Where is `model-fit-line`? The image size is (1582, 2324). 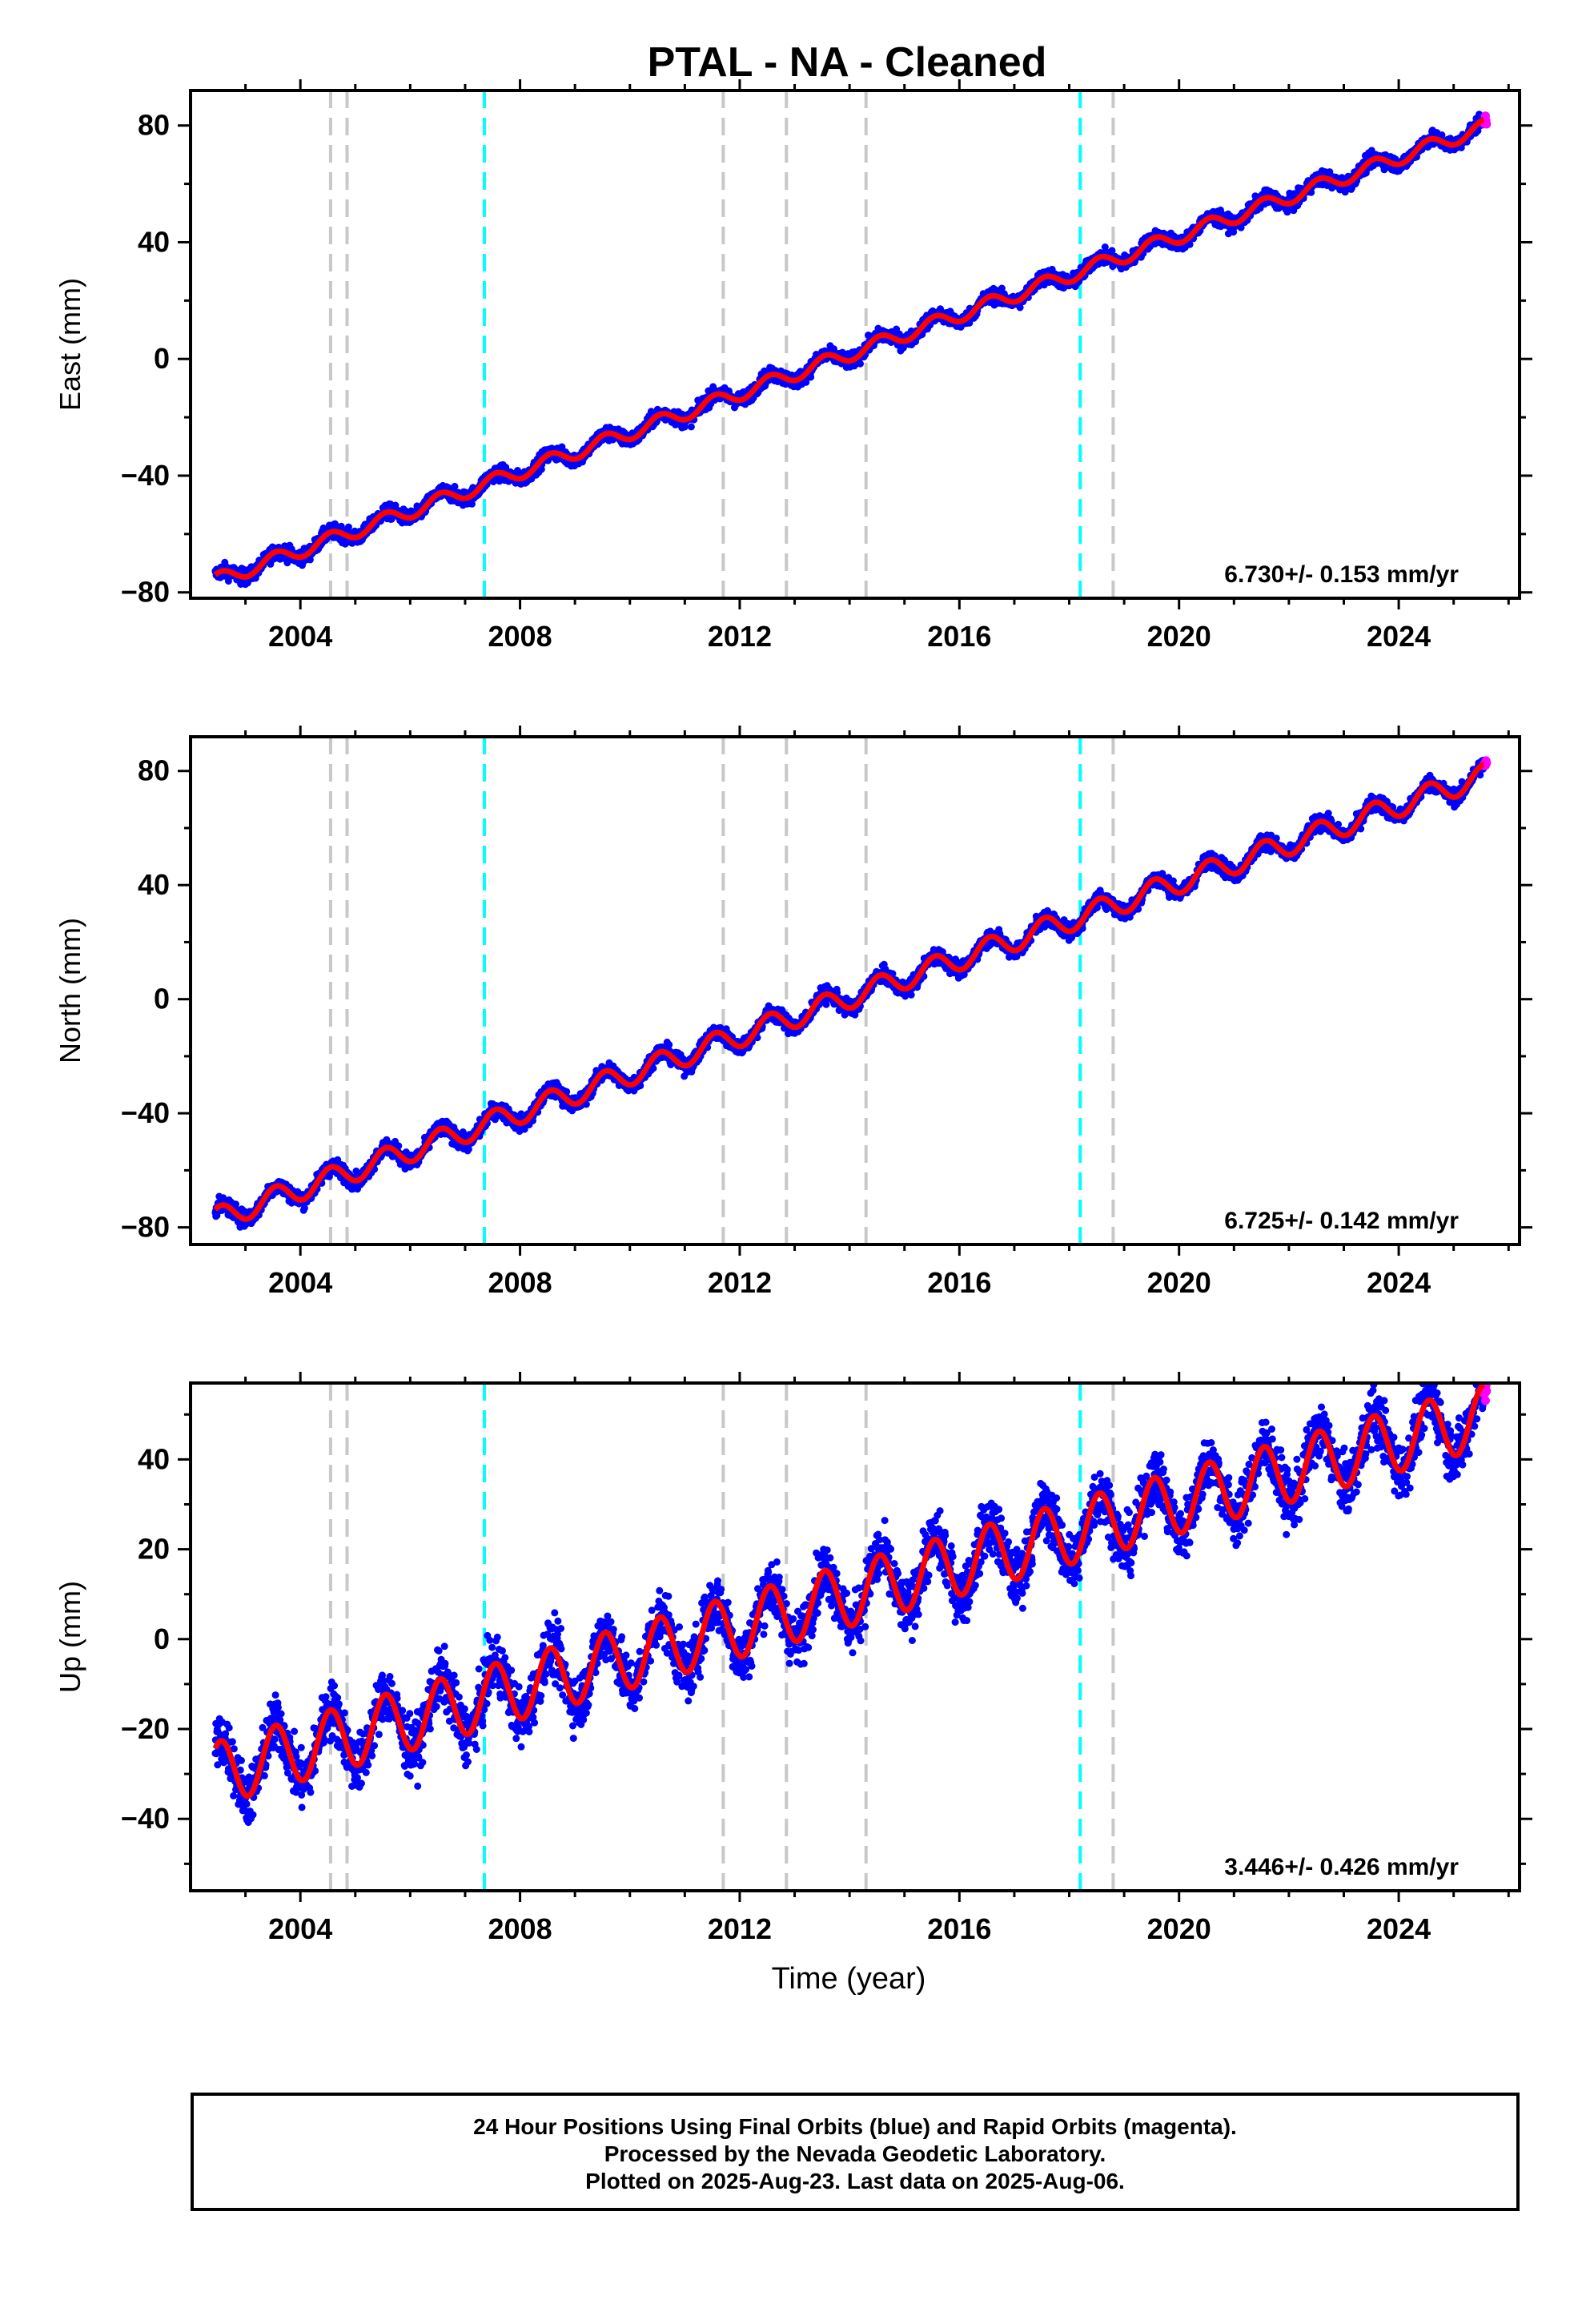
model-fit-line is located at coordinates (848, 1591).